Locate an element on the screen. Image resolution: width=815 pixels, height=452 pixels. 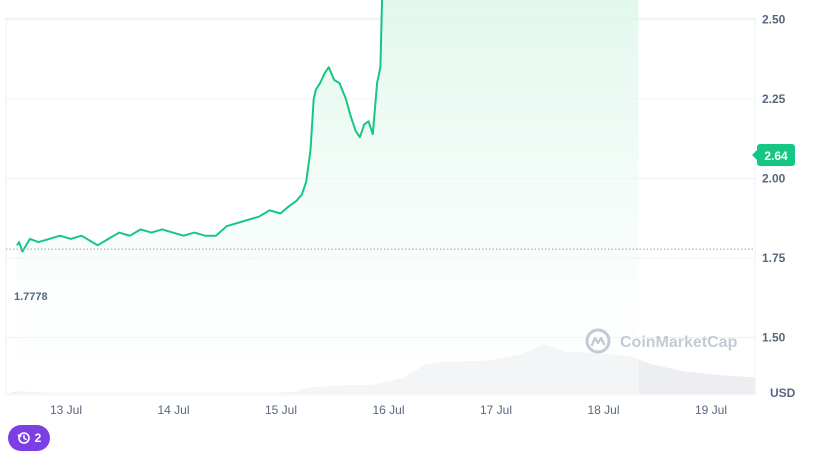
history-badge: 2 is located at coordinates (29, 438).